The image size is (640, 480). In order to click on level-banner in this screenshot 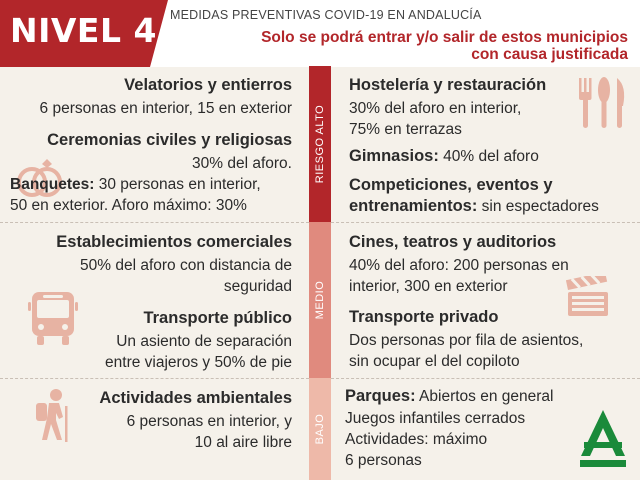, I will do `click(84, 33)`.